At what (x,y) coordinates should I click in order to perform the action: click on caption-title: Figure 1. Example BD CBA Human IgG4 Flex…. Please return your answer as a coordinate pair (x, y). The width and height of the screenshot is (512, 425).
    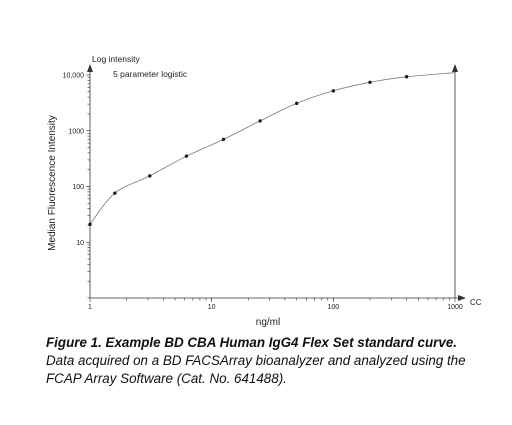
    Looking at the image, I should click on (252, 342).